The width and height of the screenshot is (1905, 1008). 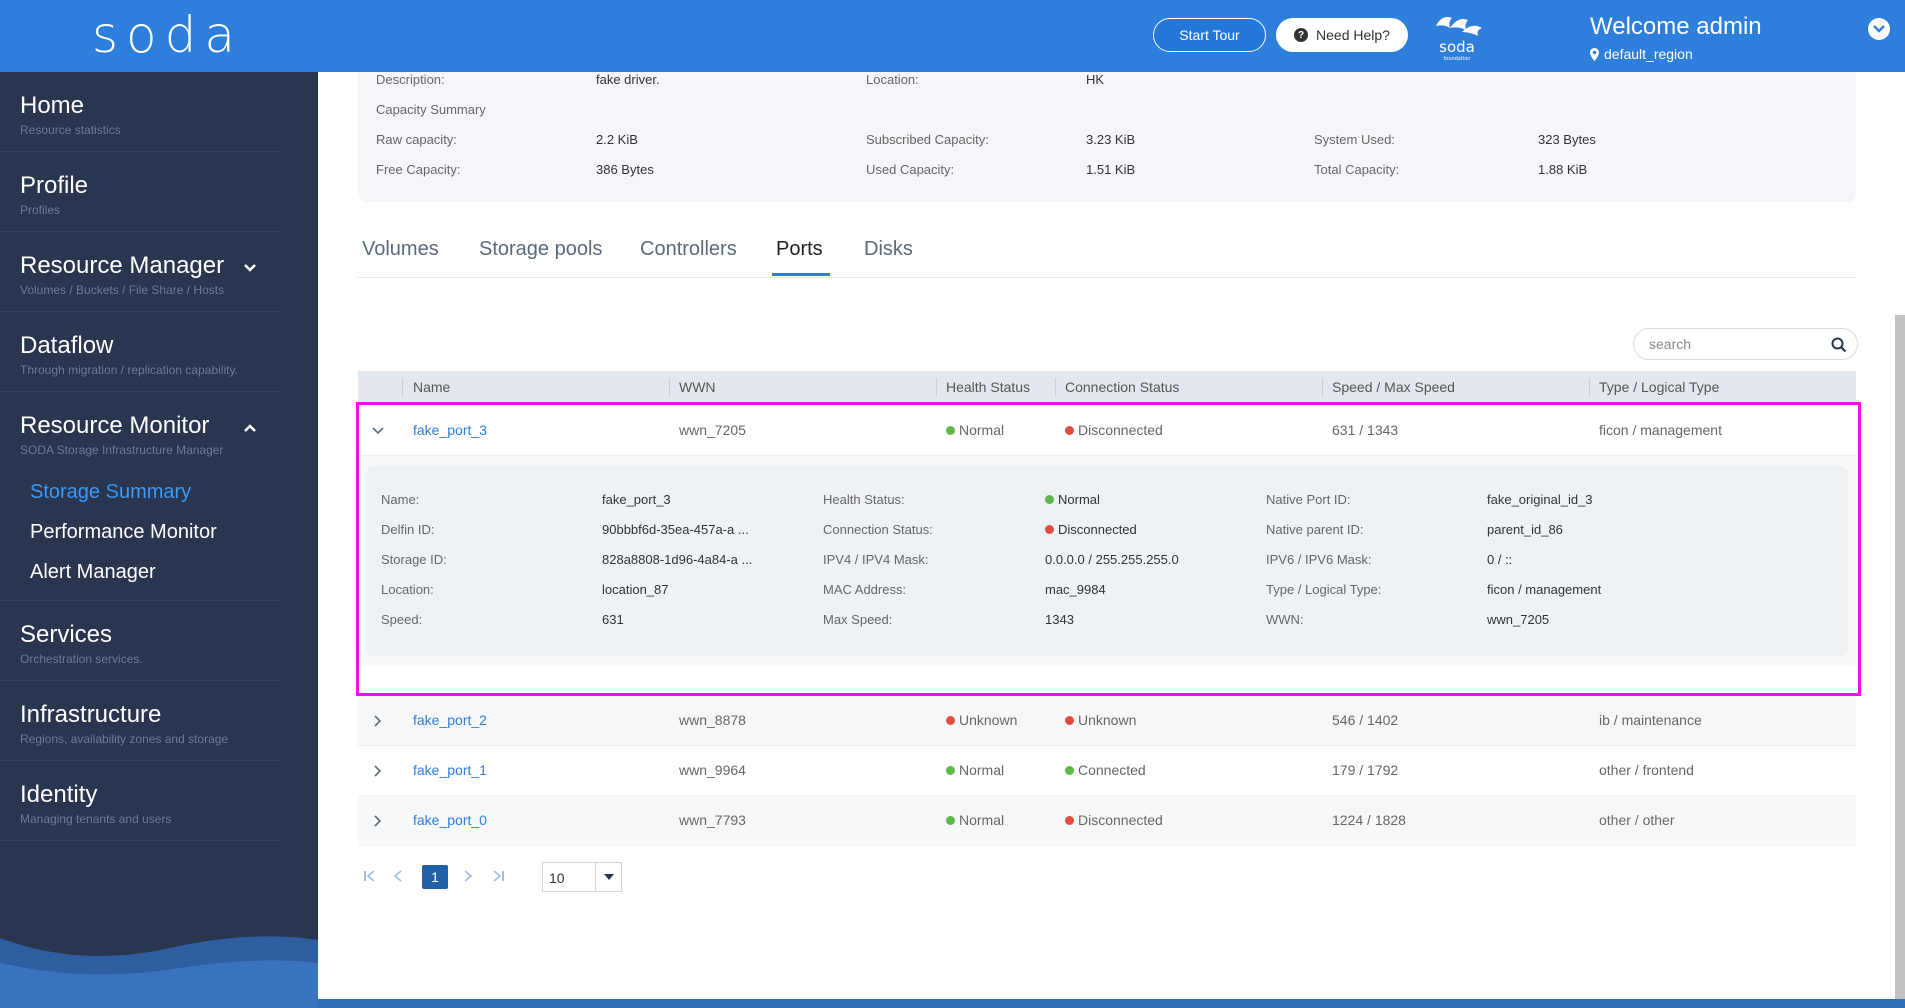 What do you see at coordinates (111, 492) in the screenshot?
I see `sidebar-subitem-storage-summary: Storage Summary` at bounding box center [111, 492].